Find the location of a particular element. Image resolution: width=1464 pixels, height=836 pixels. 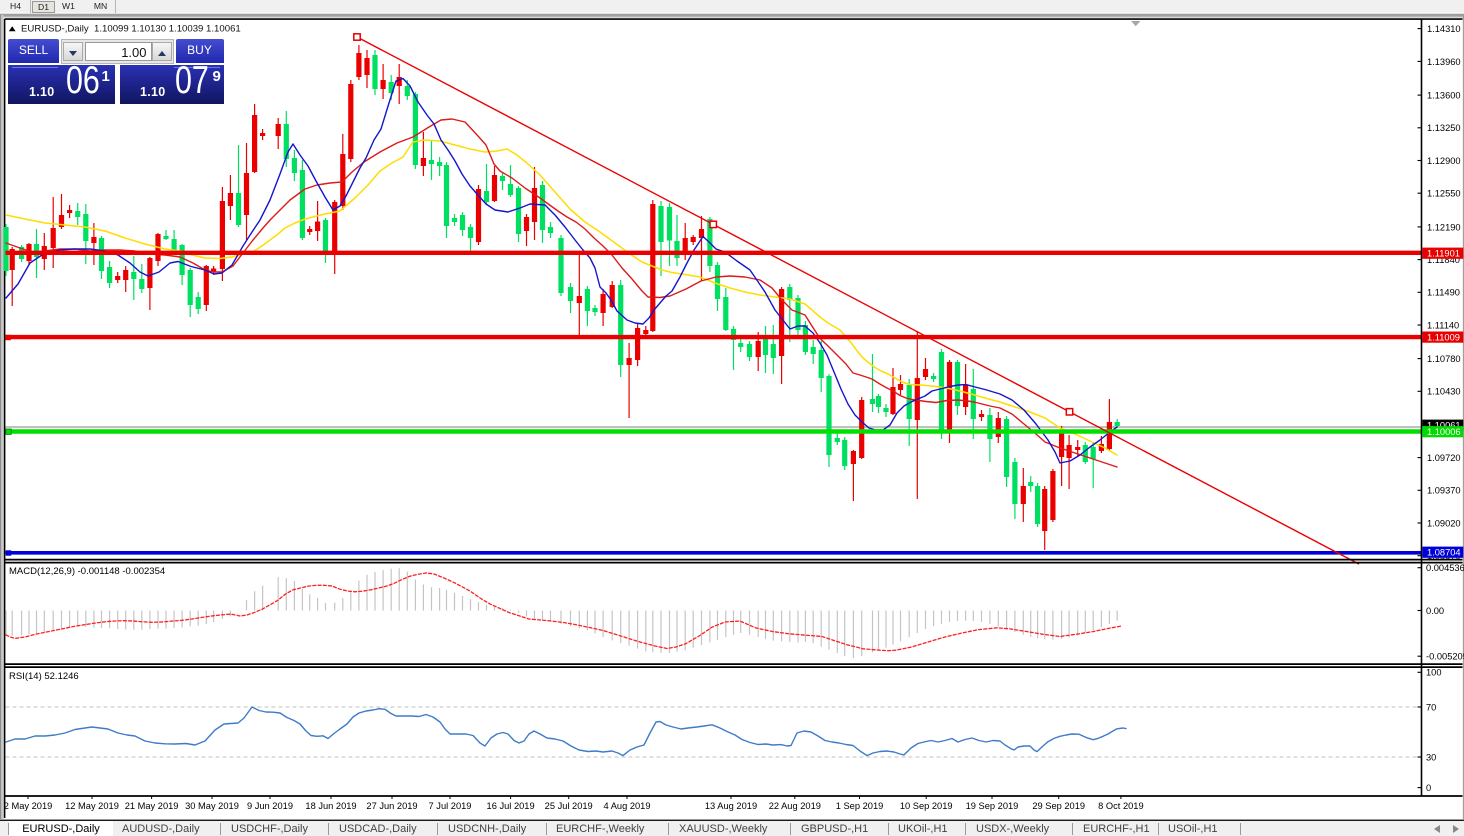

svg-text: 9 Jun 2019 is located at coordinates (270, 806).